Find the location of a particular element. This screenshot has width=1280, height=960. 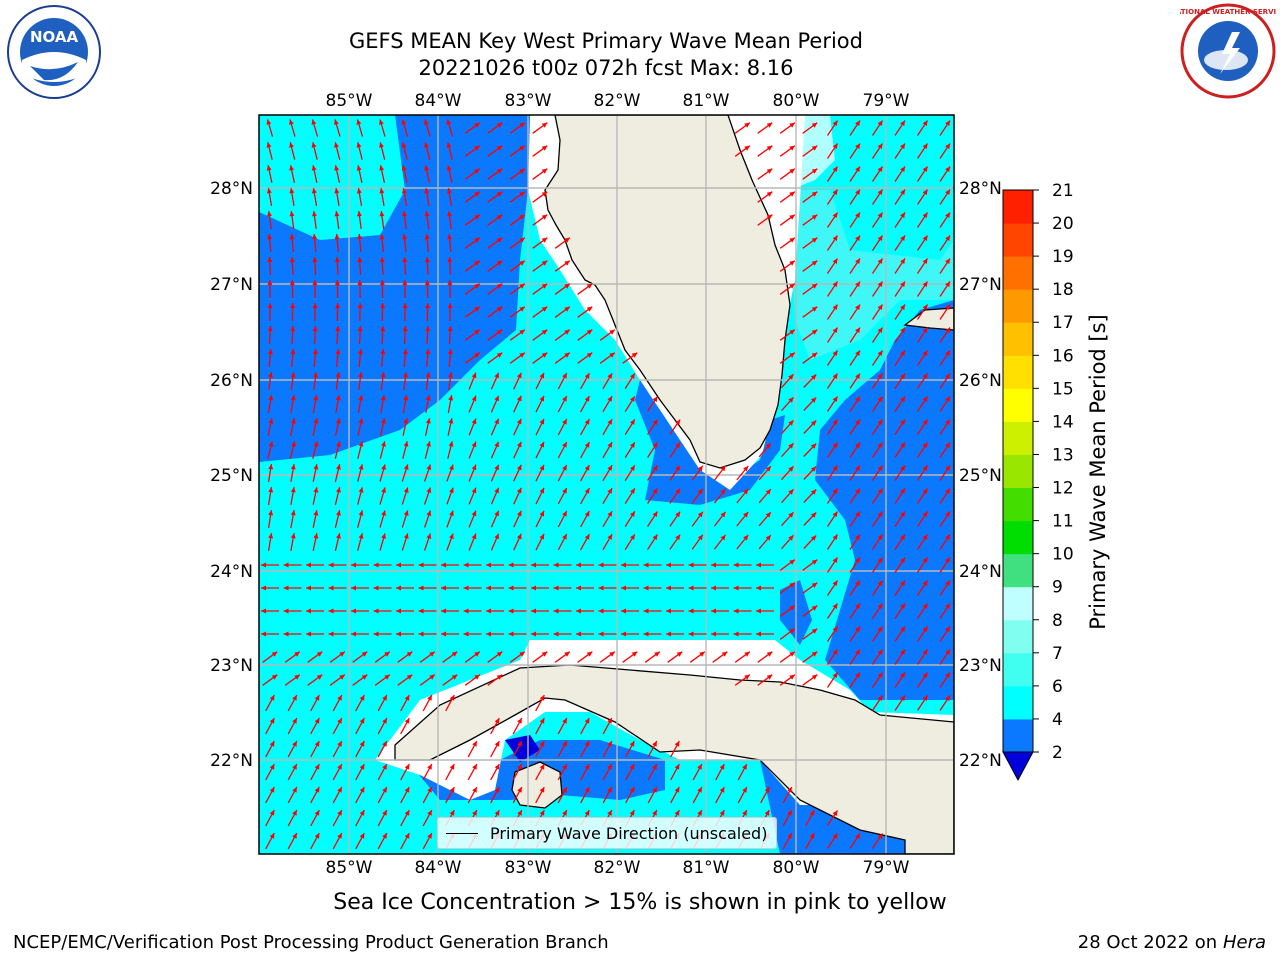

svg-text: 27°N is located at coordinates (231, 285).